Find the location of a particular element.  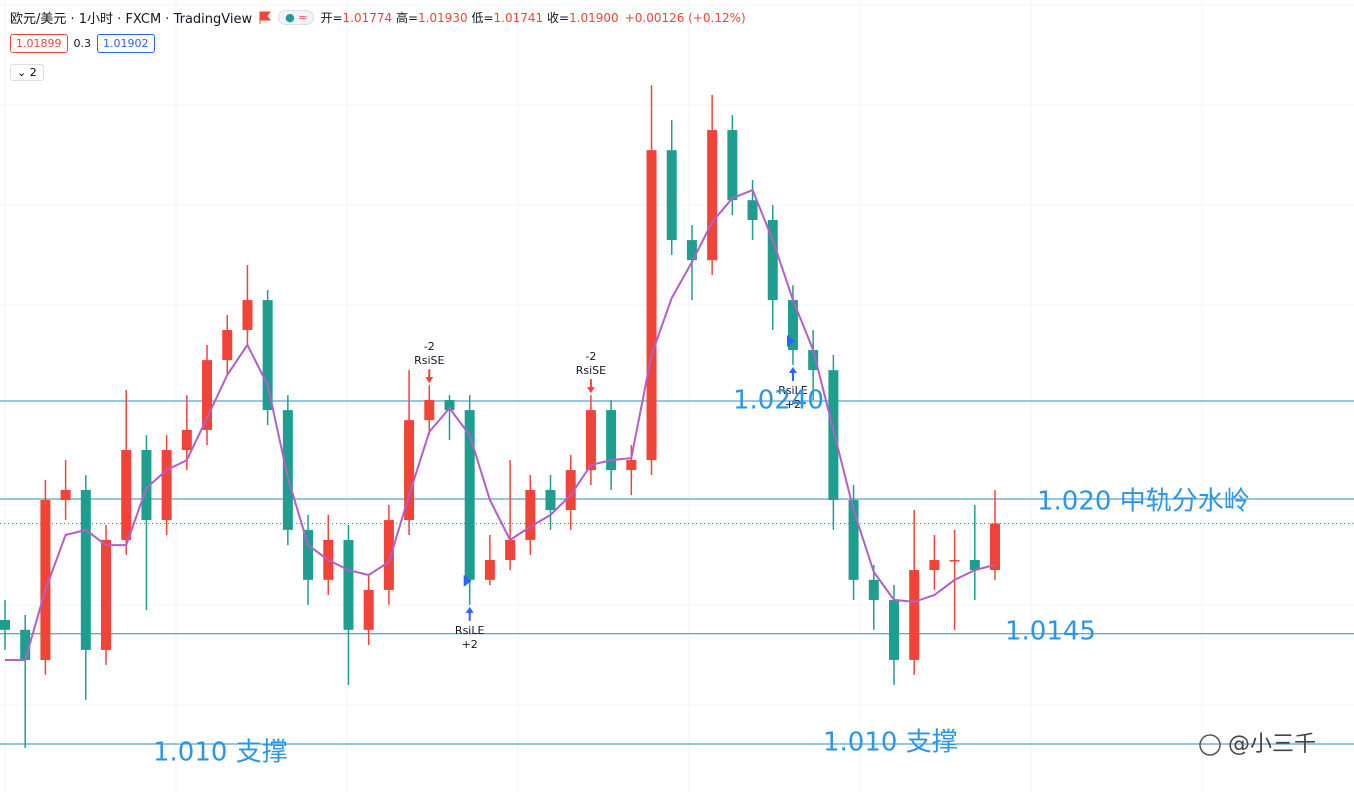

ohlc-label: 开= is located at coordinates (331, 18).